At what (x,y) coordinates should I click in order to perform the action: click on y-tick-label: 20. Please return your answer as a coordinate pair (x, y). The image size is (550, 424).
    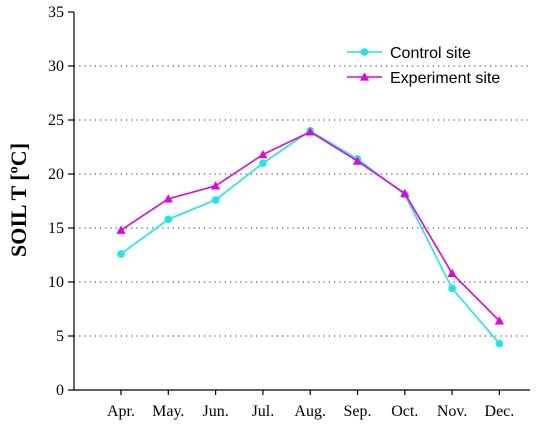
    Looking at the image, I should click on (56, 174).